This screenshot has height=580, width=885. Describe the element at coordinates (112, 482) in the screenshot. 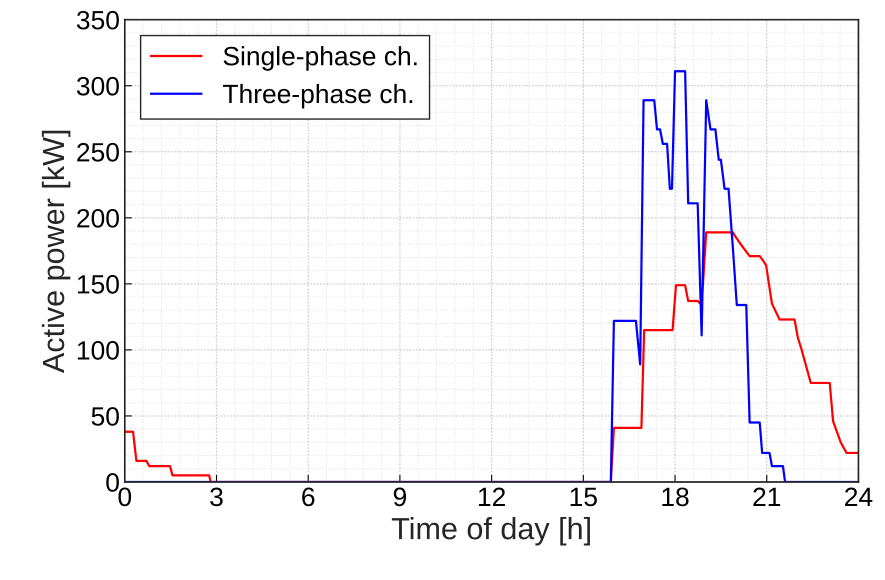

I see `y-tick-label: 0` at that location.